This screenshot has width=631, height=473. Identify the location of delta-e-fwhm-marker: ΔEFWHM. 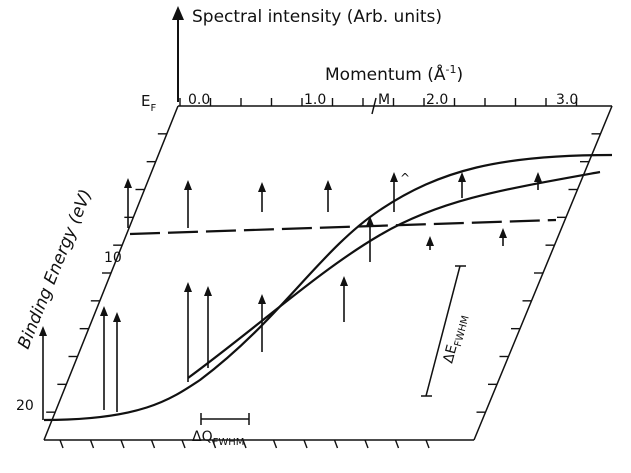
(446, 331).